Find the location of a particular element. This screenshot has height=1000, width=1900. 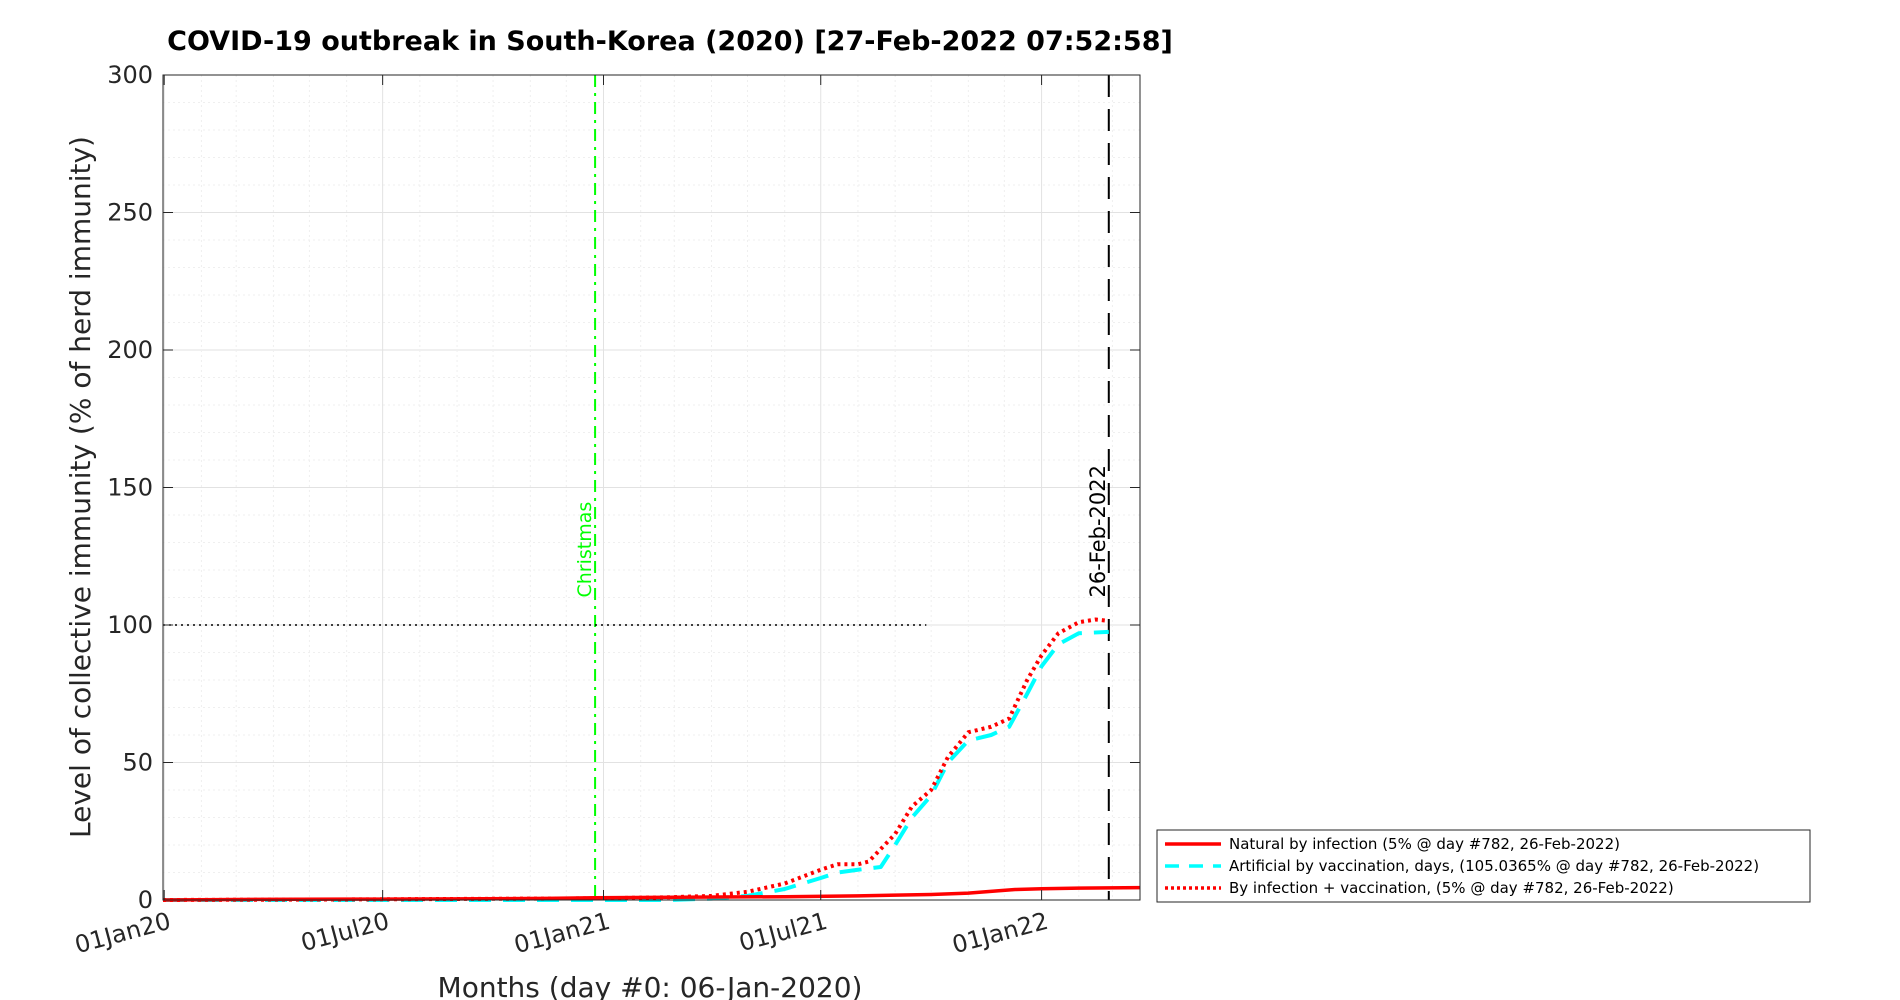

x-tick-label: 01Jan20 is located at coordinates (123, 933).